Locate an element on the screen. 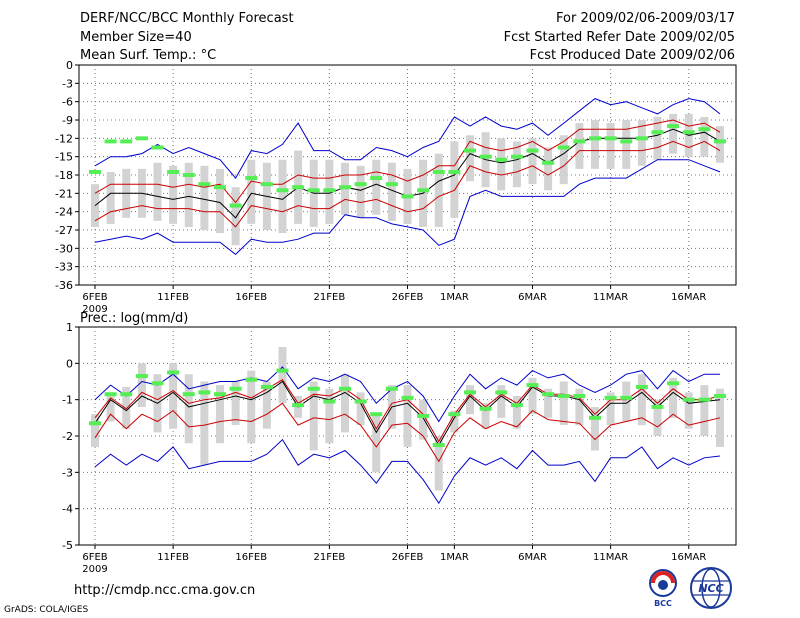 The height and width of the screenshot is (618, 800). y-tick-label: -2 is located at coordinates (67, 436).